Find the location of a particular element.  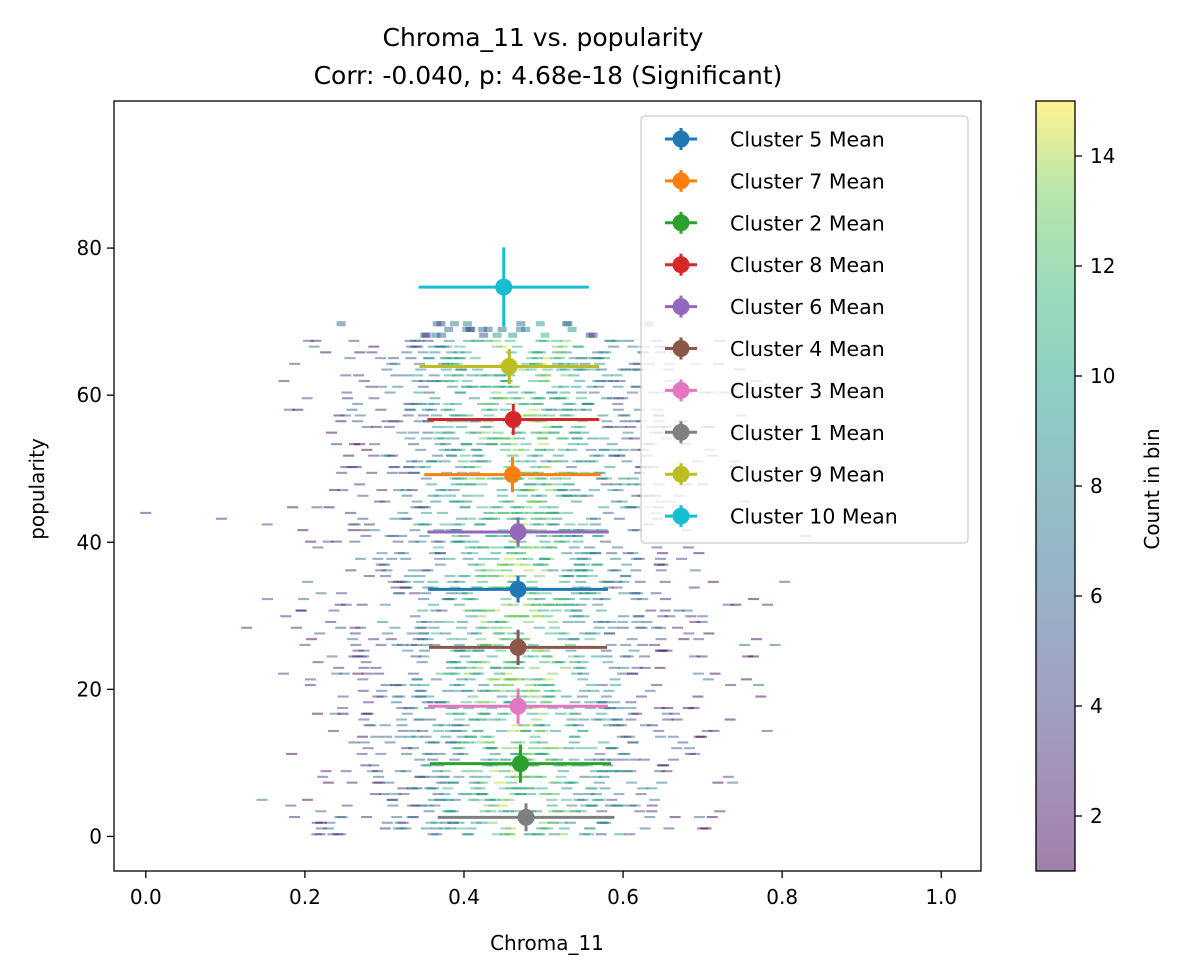

colorbar-tick-label: 6 is located at coordinates (1096, 596).